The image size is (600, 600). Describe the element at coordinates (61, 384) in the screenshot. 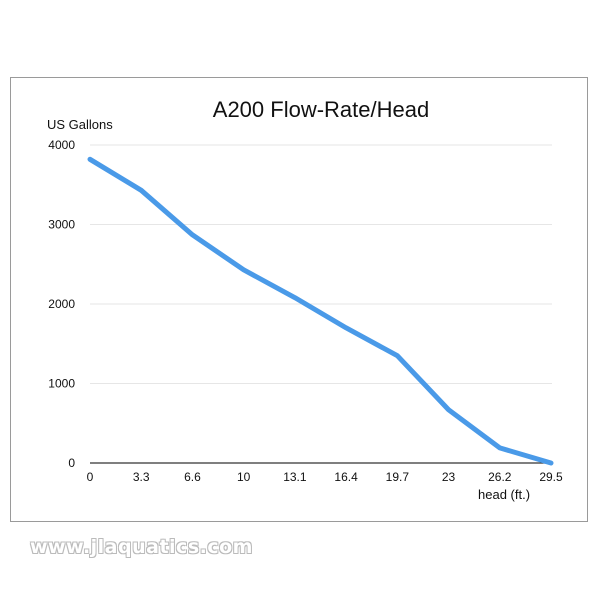

I see `y-tick-label: 1000` at that location.